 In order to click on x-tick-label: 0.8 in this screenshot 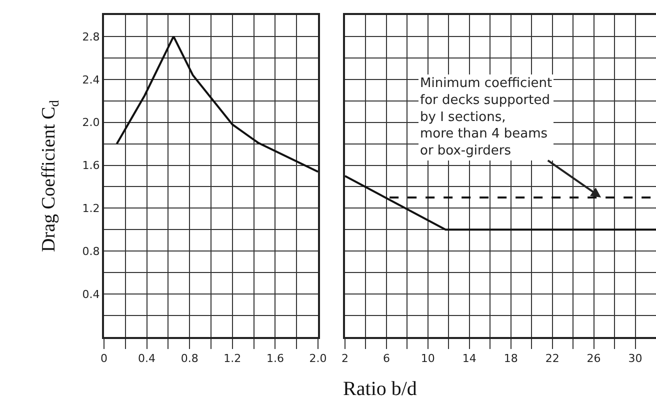, I will do `click(189, 359)`.